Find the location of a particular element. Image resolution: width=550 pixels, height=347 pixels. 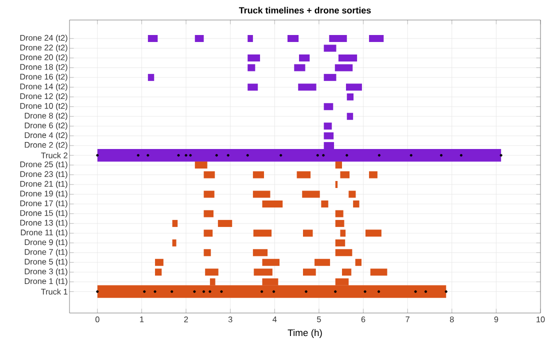

y-tick-label: Drone 13 (t1) is located at coordinates (44, 224).